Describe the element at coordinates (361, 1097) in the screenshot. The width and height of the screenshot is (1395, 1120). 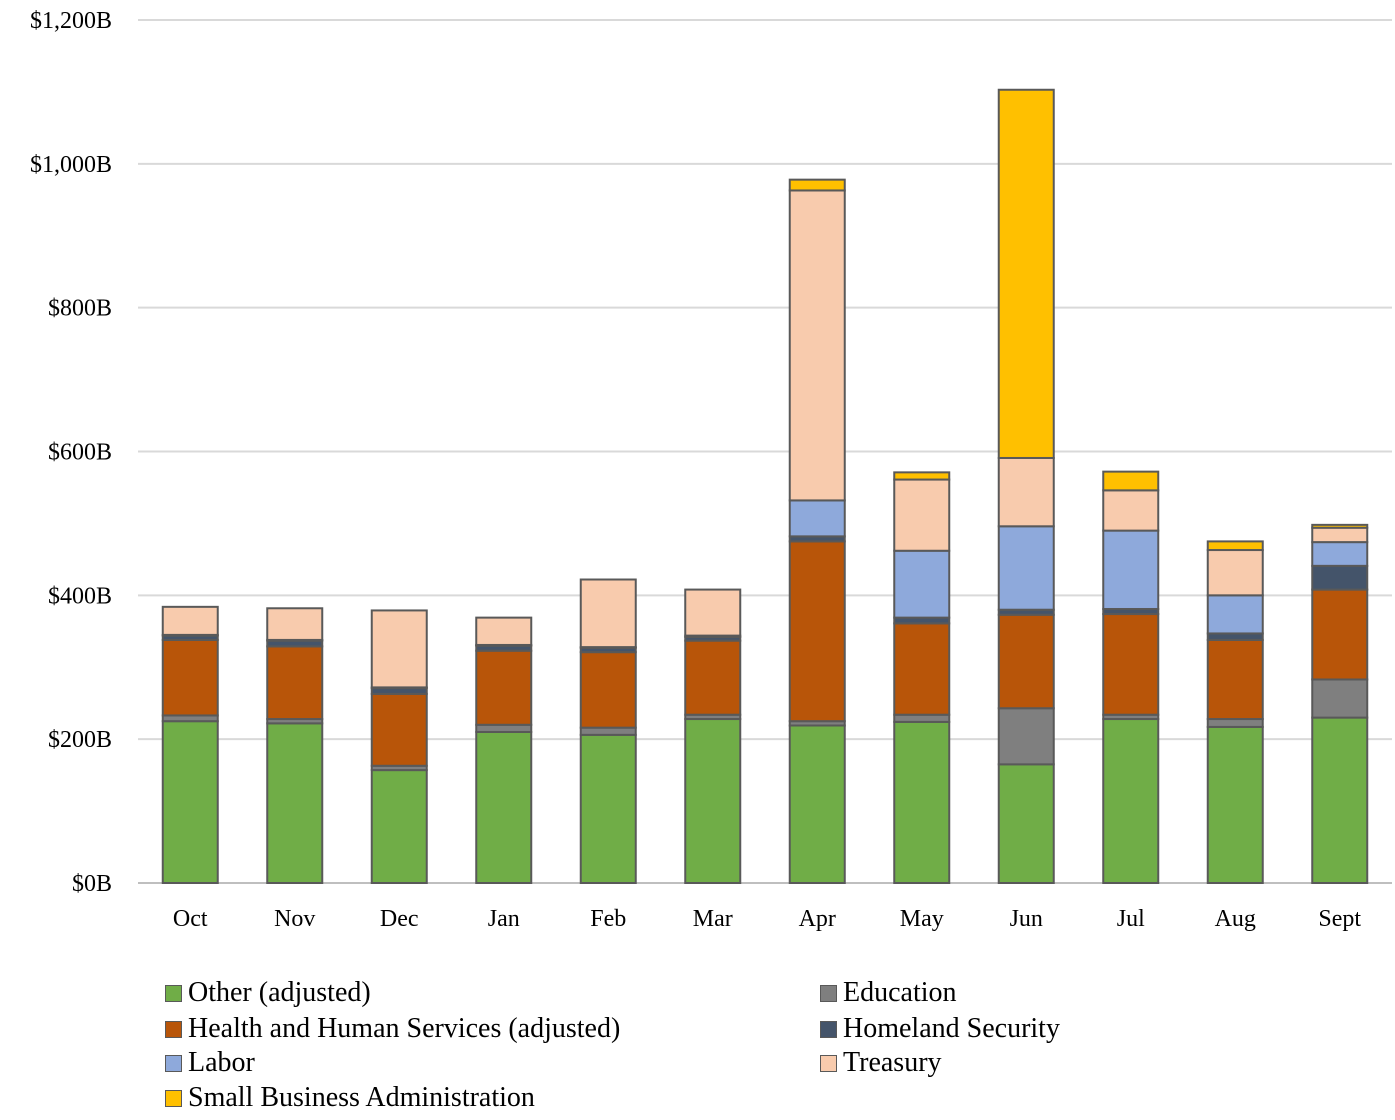
I see `legend-label: Small Business Administration` at that location.